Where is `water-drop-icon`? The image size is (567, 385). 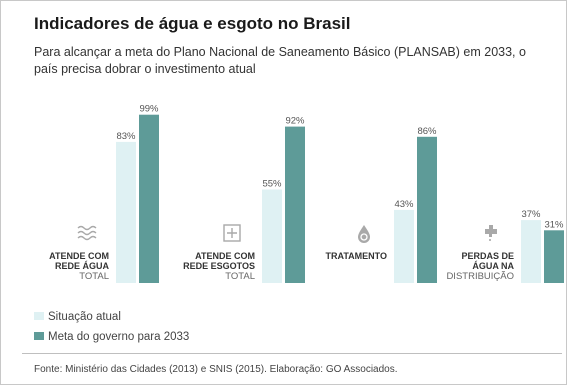
water-drop-icon is located at coordinates (364, 234).